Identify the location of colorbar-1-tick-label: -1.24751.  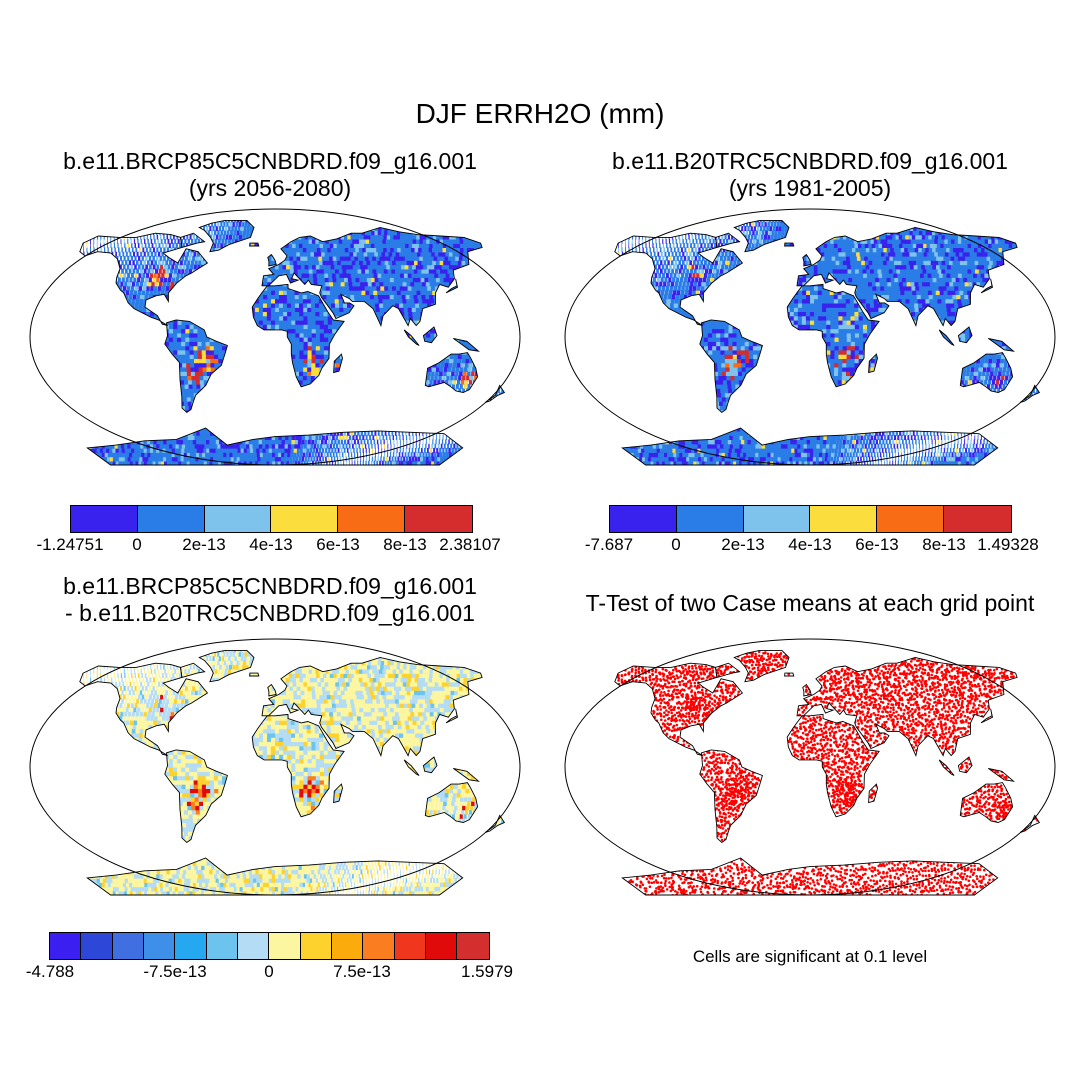
(69, 545).